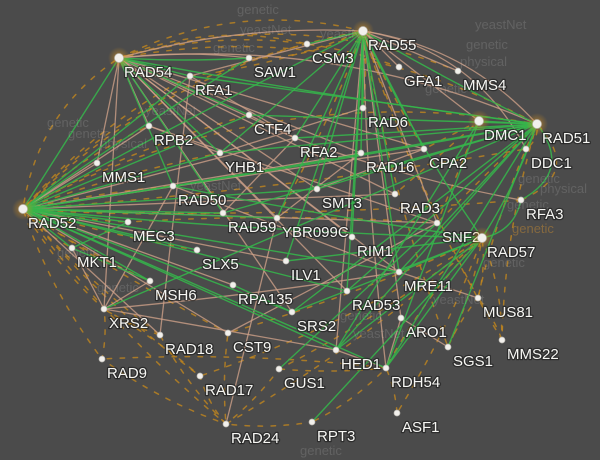 The image size is (600, 460). Describe the element at coordinates (265, 300) in the screenshot. I see `gene-node-label: RPA135` at that location.